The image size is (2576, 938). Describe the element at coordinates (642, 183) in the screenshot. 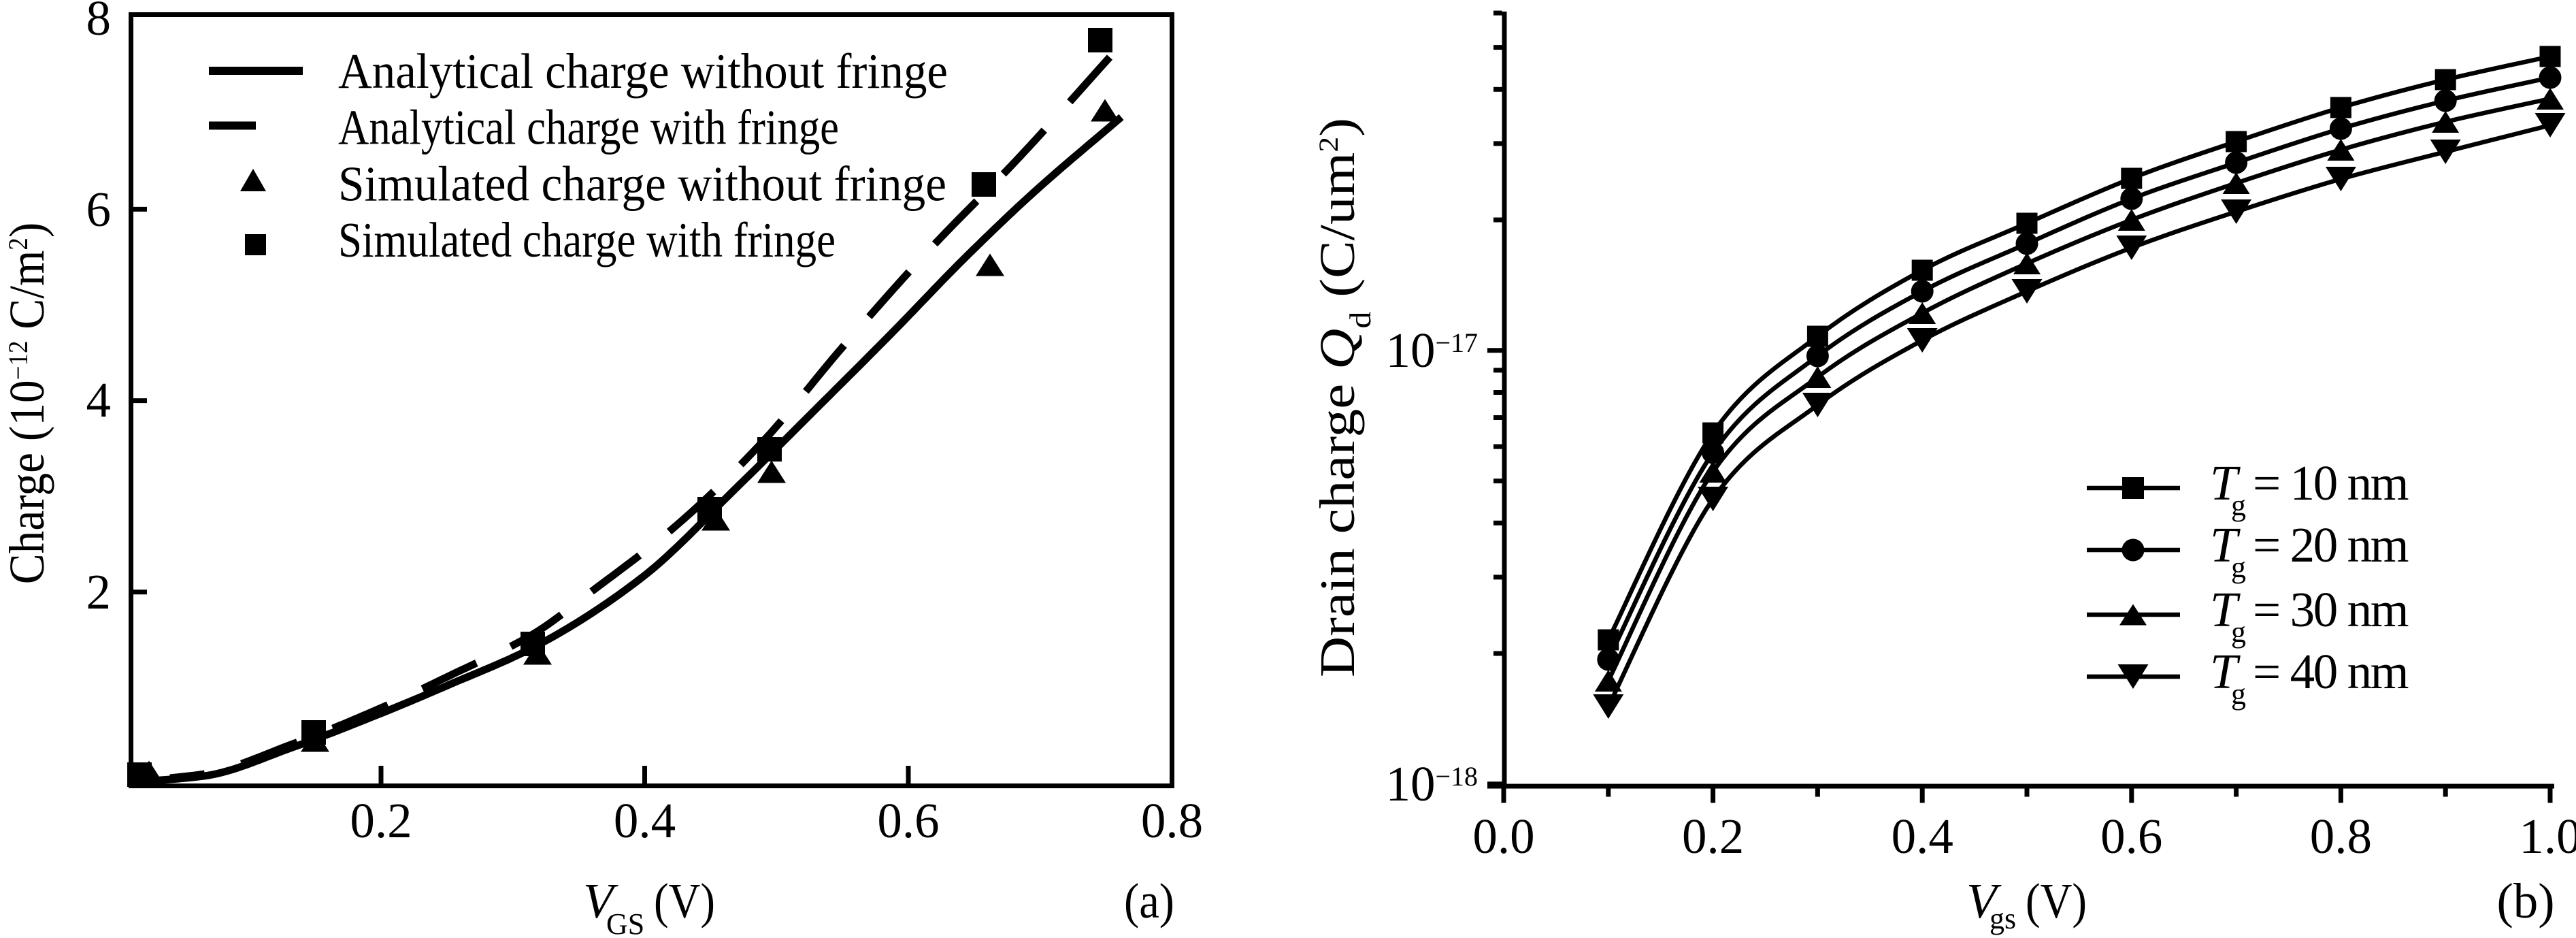

I see `svg-text:Simulated charge without fring: Simulated charge without fringe` at that location.